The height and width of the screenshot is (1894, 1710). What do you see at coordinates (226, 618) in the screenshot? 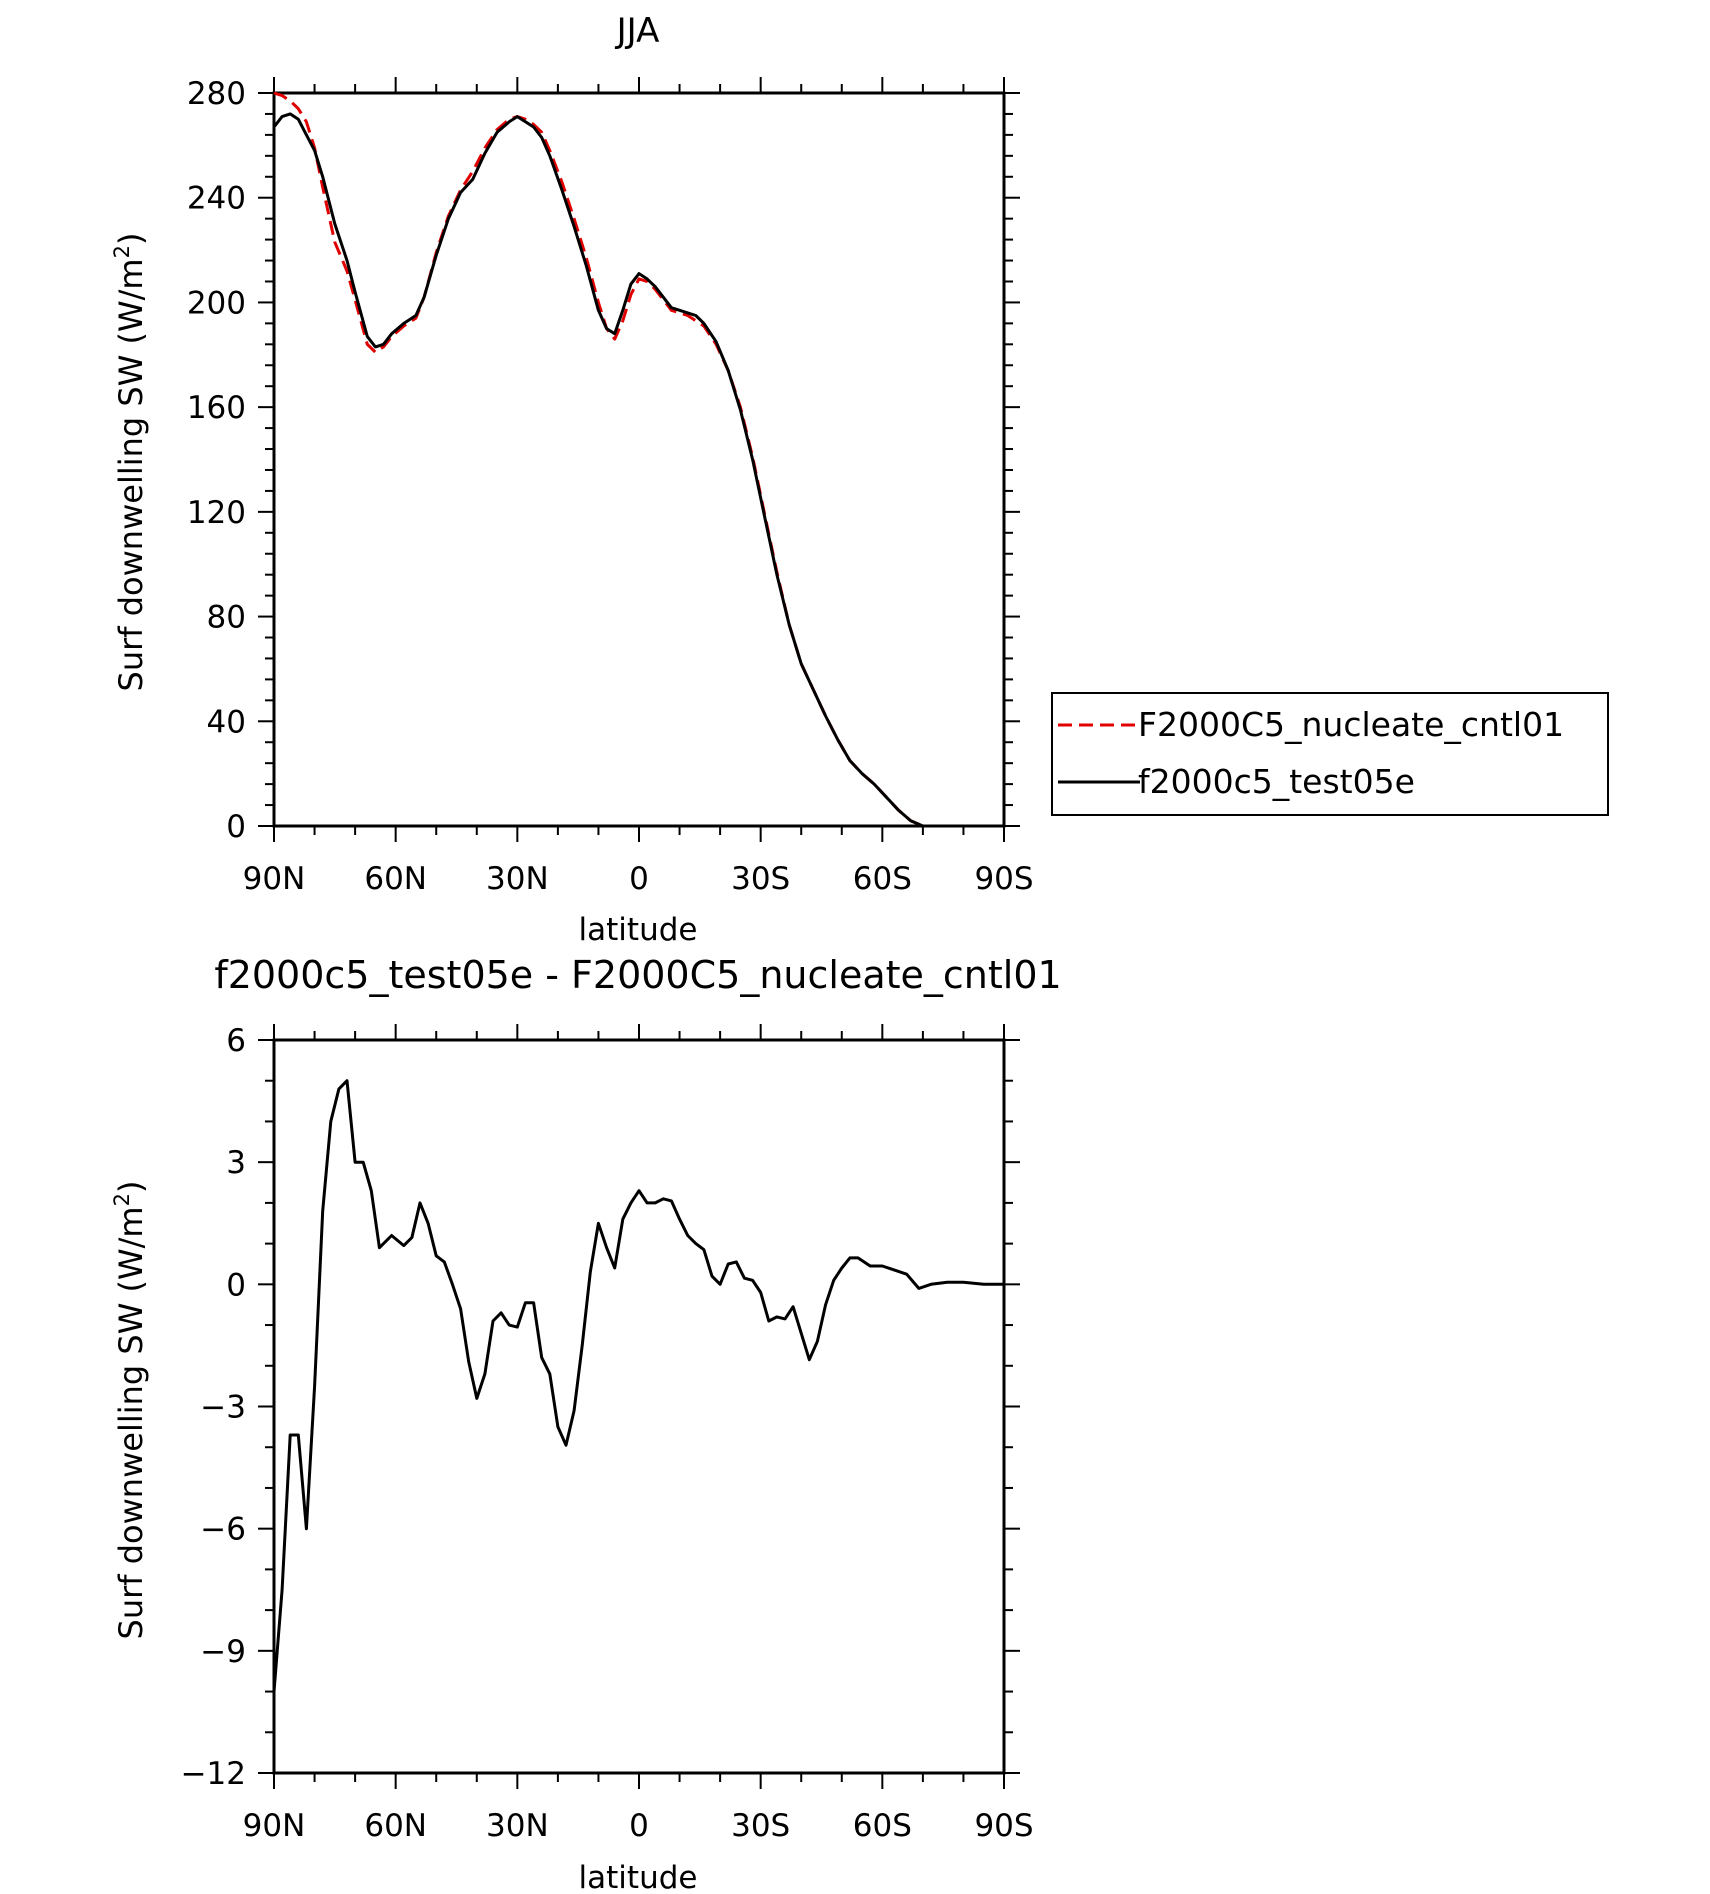
I see `y-tick-label: 80` at bounding box center [226, 618].